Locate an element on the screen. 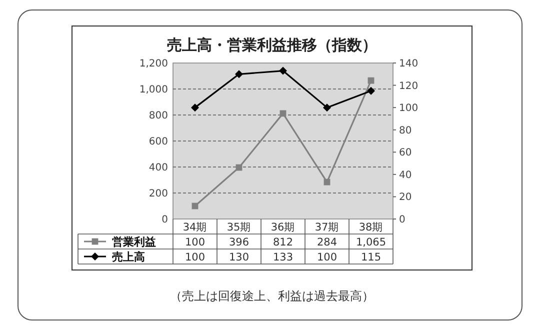  y2-tick-label: 100 is located at coordinates (408, 108).